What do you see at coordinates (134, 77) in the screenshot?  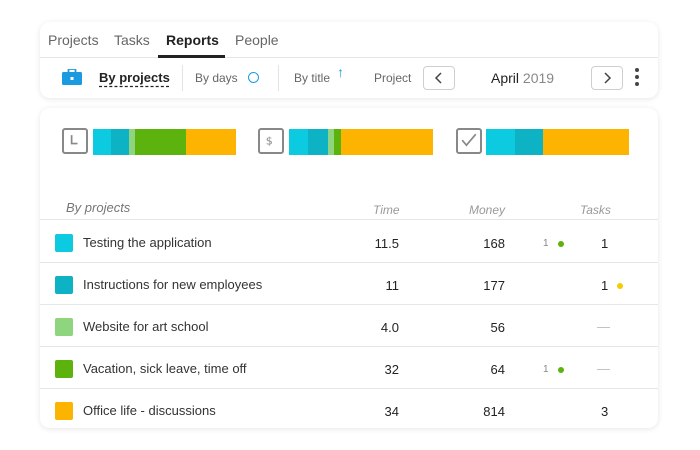 I see `group-by-projects: By projects` at bounding box center [134, 77].